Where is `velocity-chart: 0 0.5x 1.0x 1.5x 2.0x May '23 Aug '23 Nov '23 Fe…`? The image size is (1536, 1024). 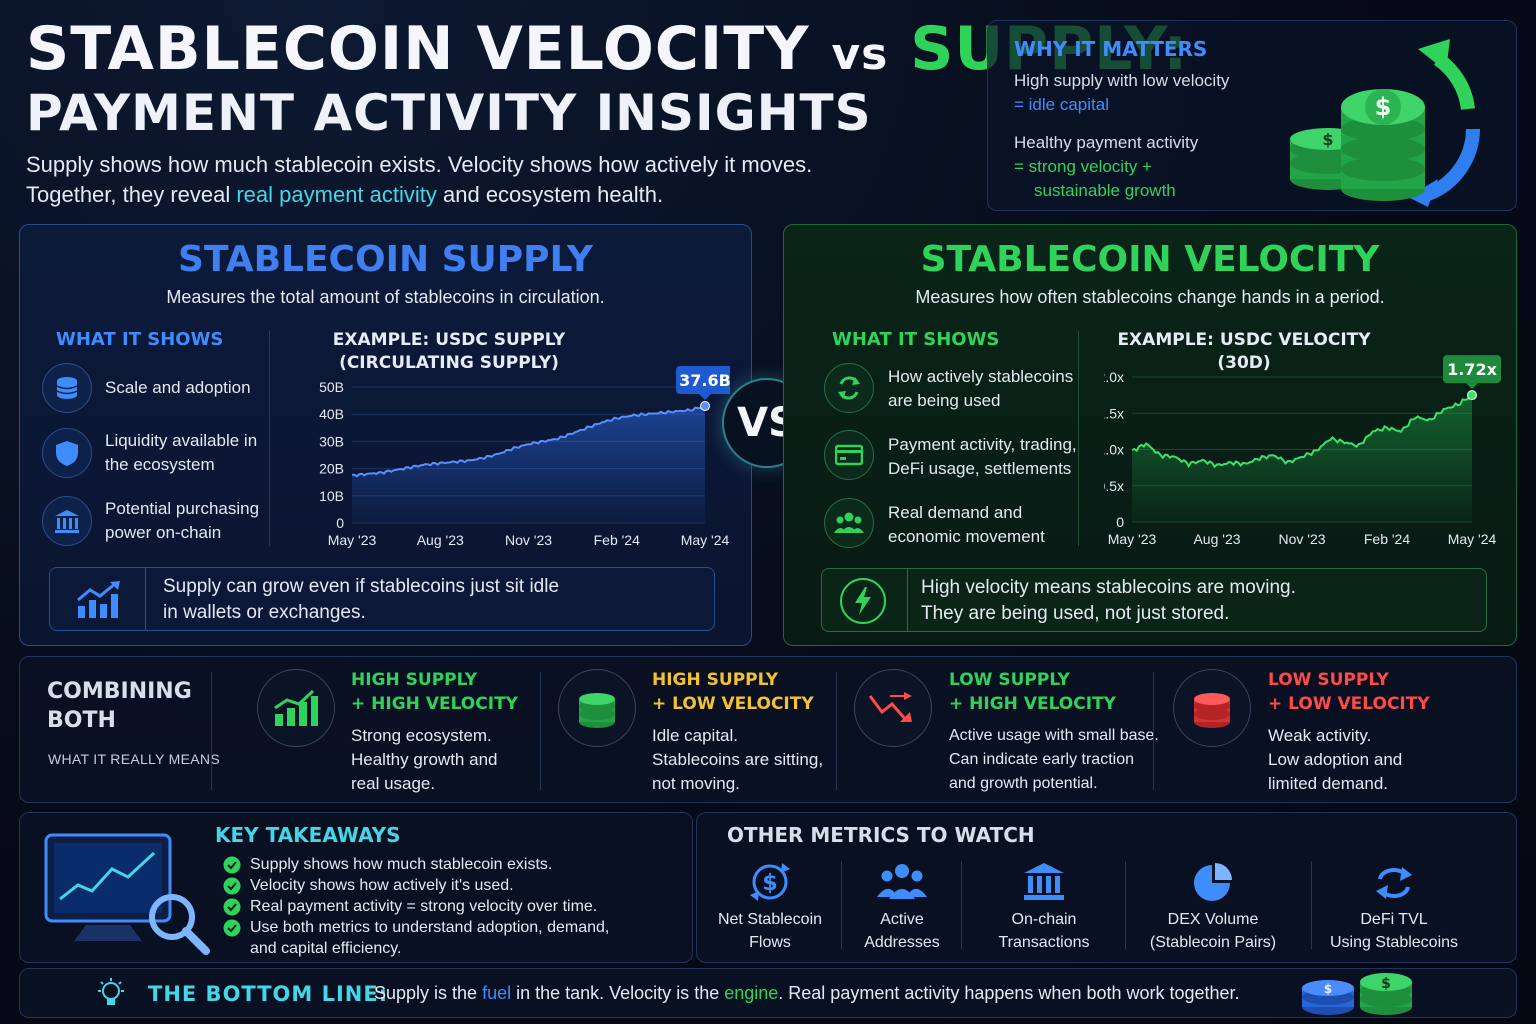
velocity-chart: 0 0.5x 1.0x 1.5x 2.0x May '23 Aug '23 Nov '23 Fe… is located at coordinates (1302, 451).